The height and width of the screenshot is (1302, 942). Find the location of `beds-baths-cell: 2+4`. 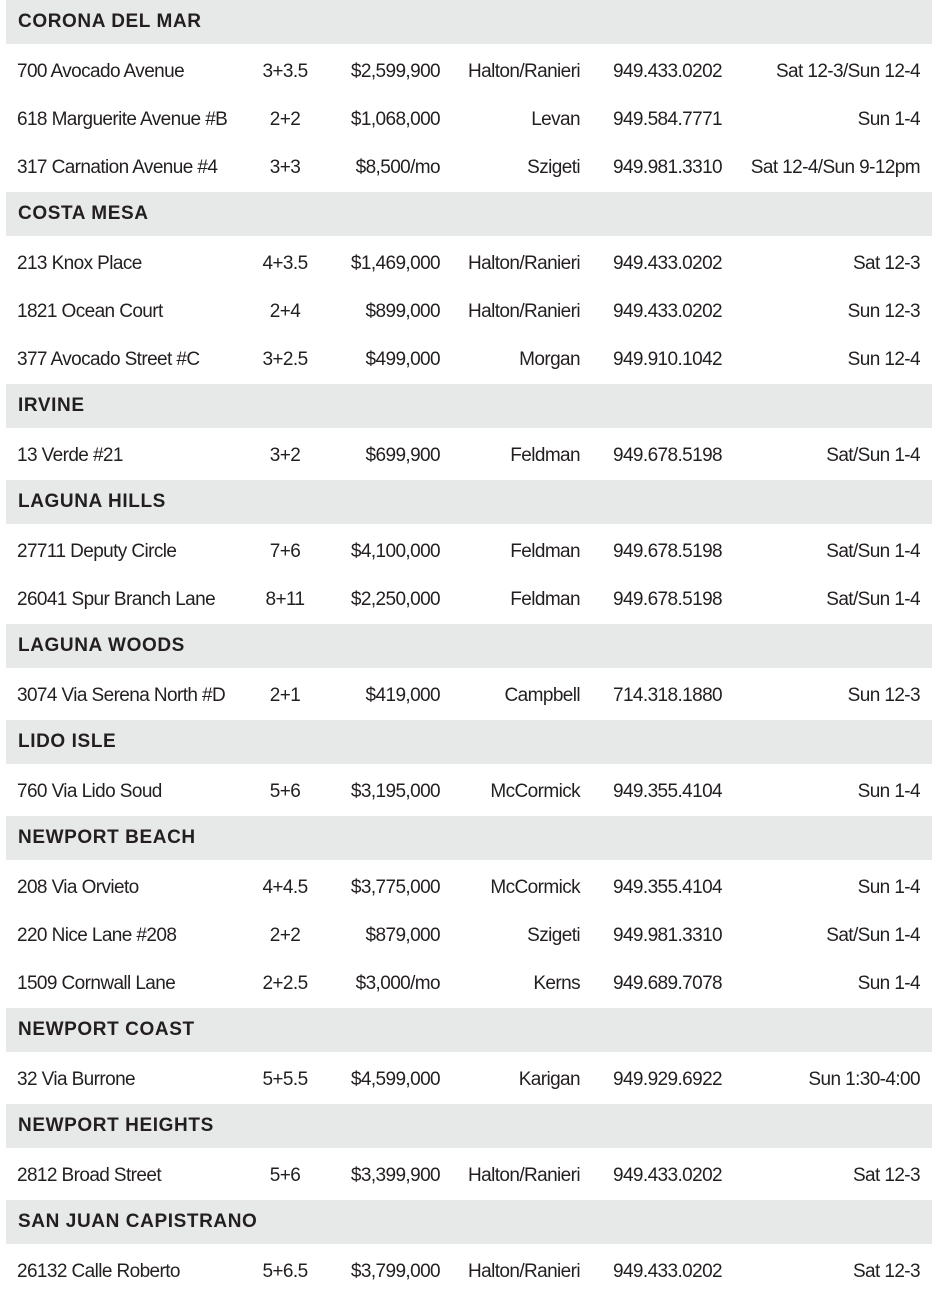

beds-baths-cell: 2+4 is located at coordinates (285, 311).